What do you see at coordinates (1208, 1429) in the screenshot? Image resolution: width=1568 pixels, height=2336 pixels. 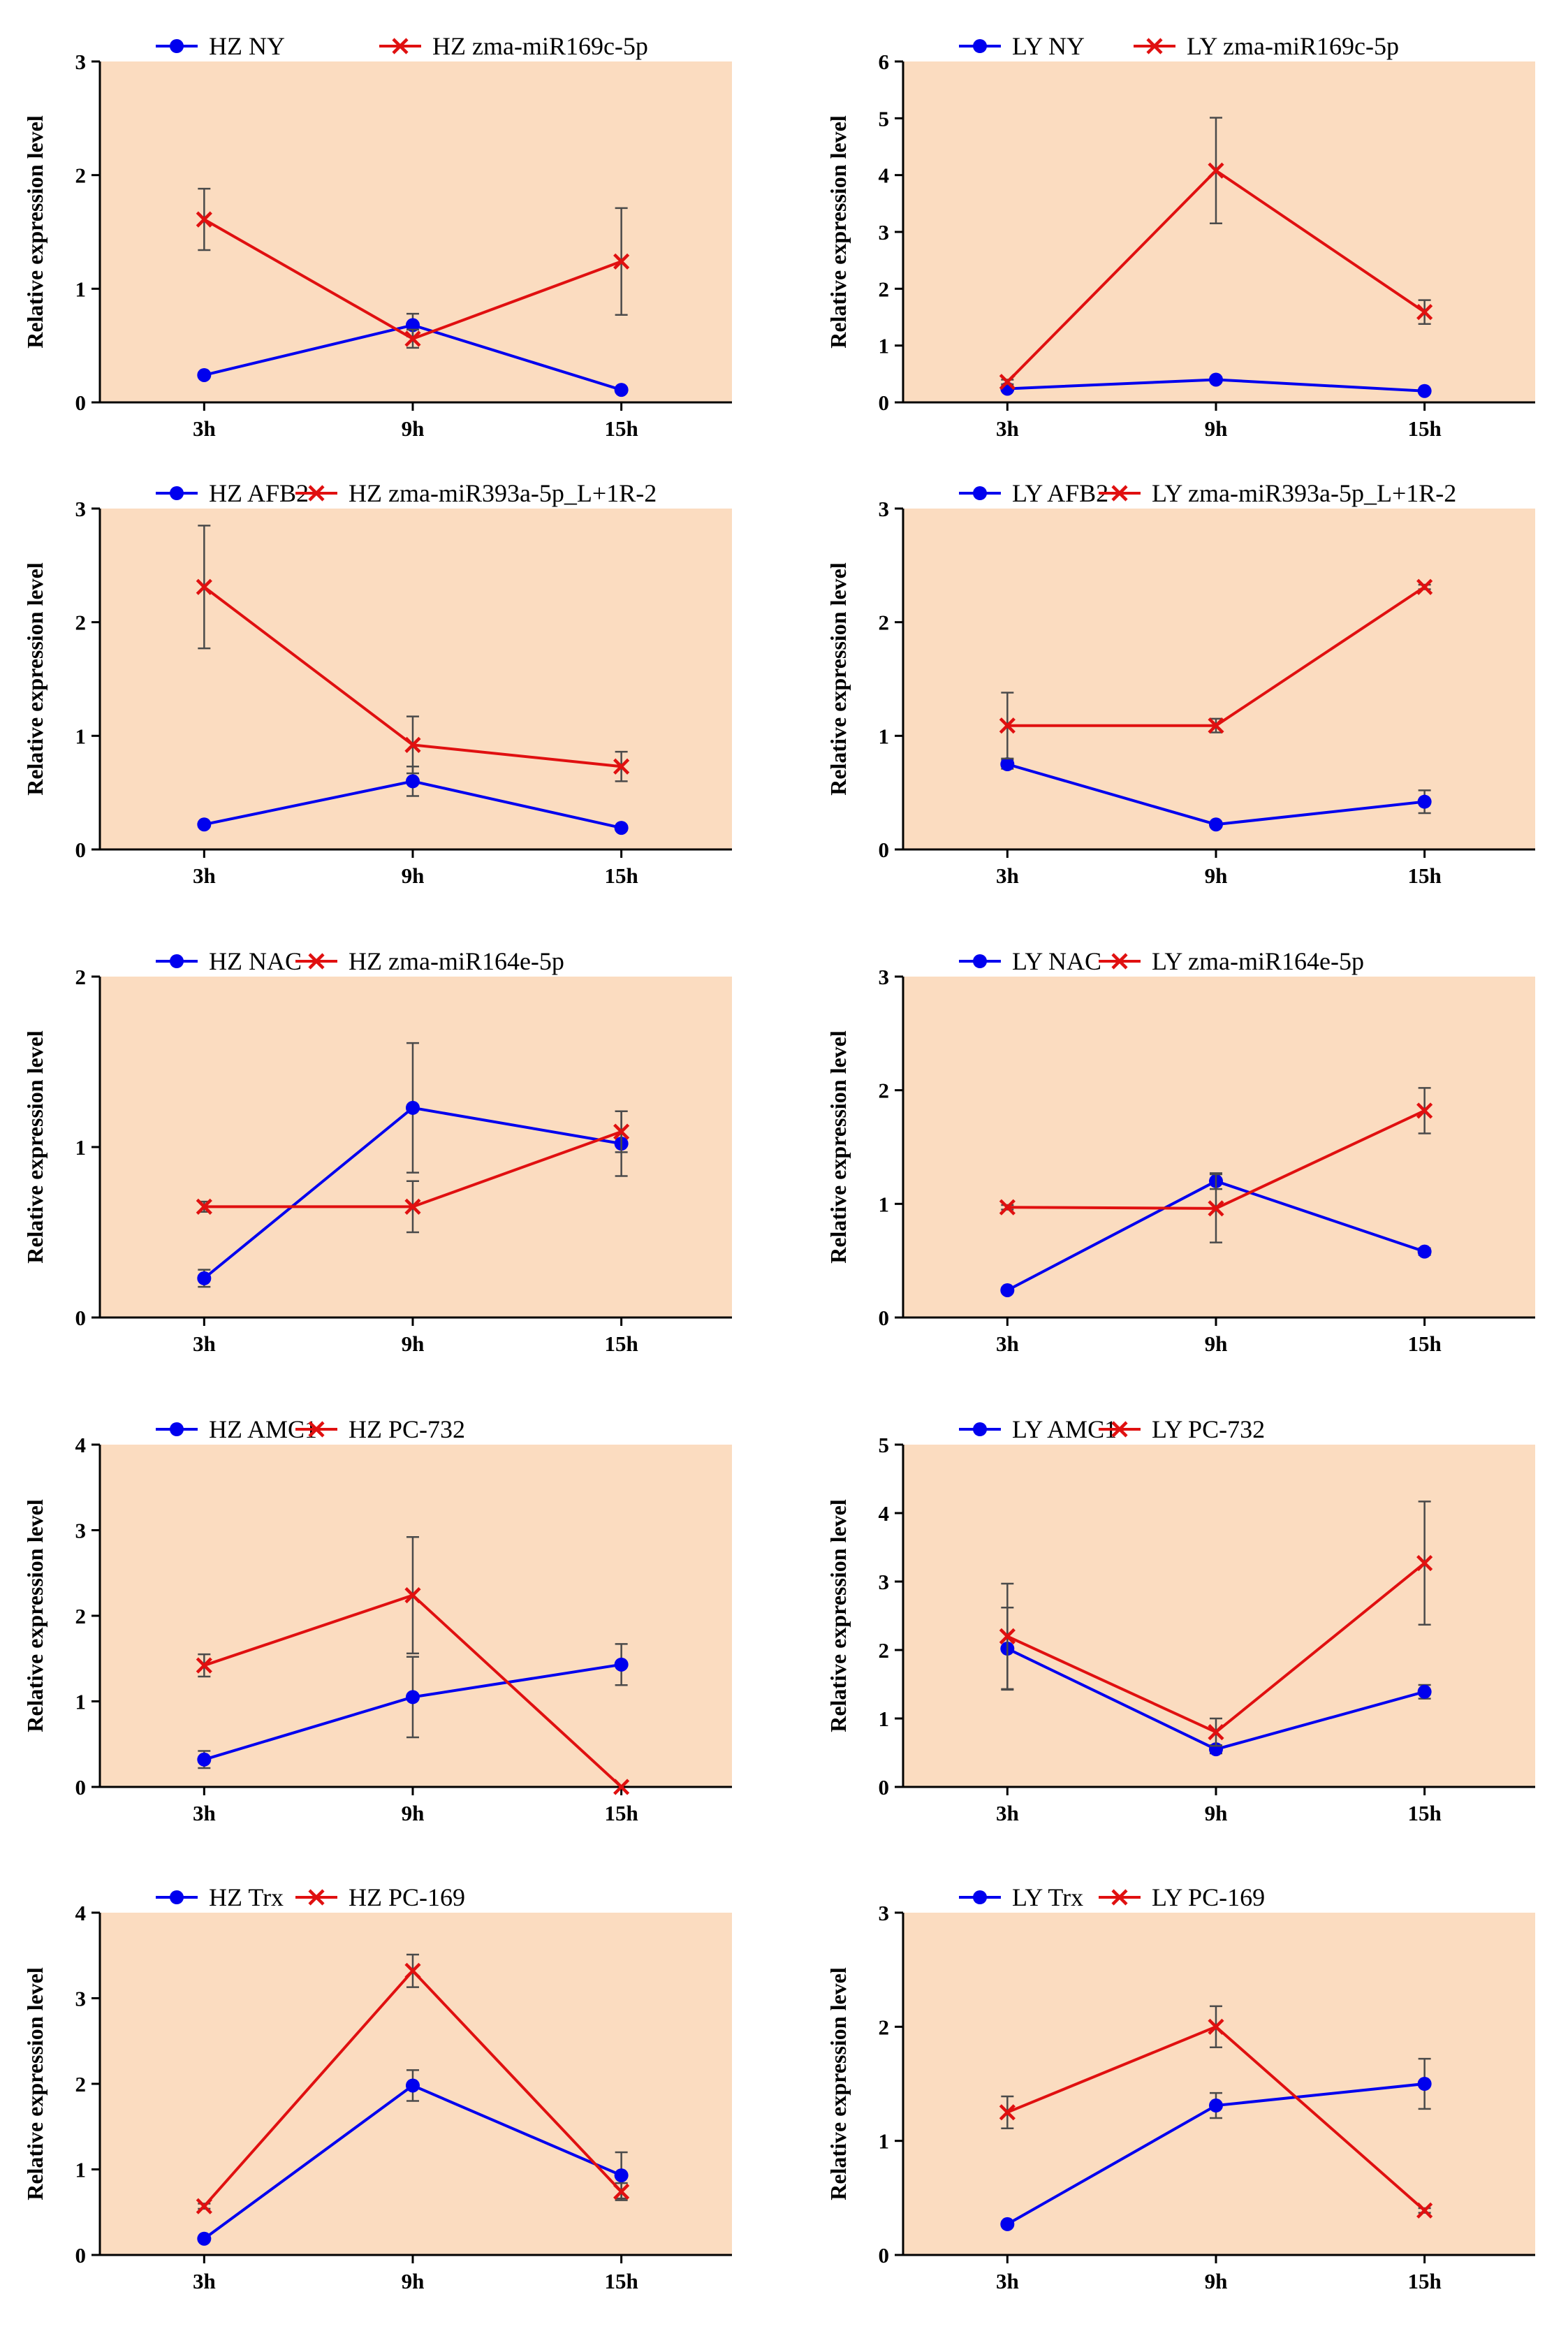 I see `legend-label: LY PC-732` at bounding box center [1208, 1429].